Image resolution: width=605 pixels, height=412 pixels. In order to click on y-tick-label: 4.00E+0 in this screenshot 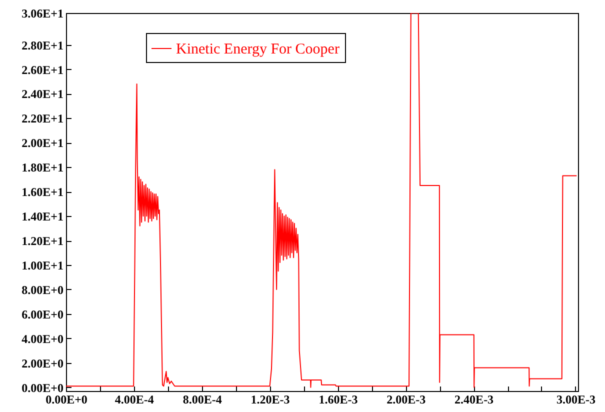, I will do `click(43, 339)`.